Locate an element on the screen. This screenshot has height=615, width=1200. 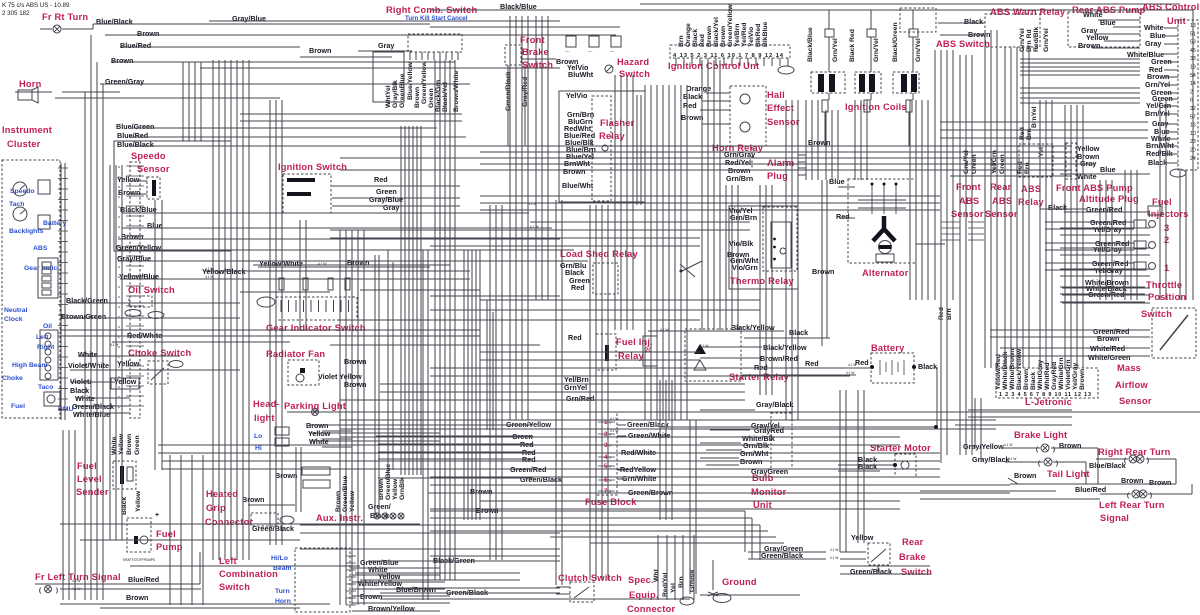
svg-text: Yel/Red is located at coordinates (744, 34).